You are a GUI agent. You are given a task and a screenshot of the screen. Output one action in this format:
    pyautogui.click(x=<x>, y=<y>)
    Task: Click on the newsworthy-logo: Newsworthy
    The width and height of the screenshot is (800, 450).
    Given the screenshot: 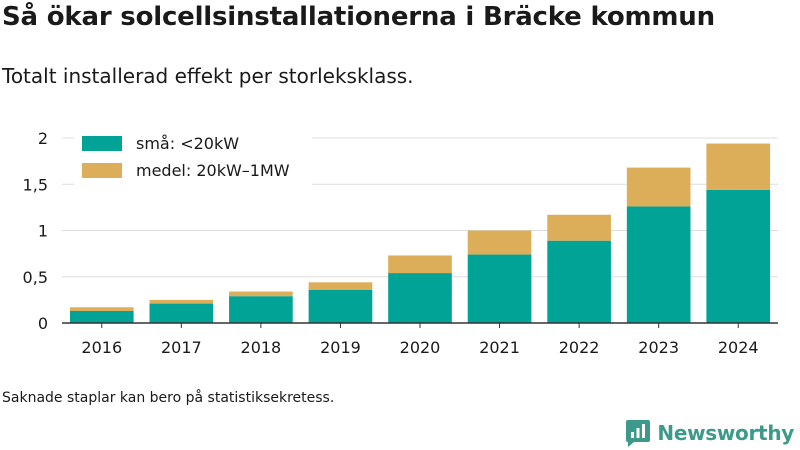 What is the action you would take?
    pyautogui.click(x=709, y=433)
    